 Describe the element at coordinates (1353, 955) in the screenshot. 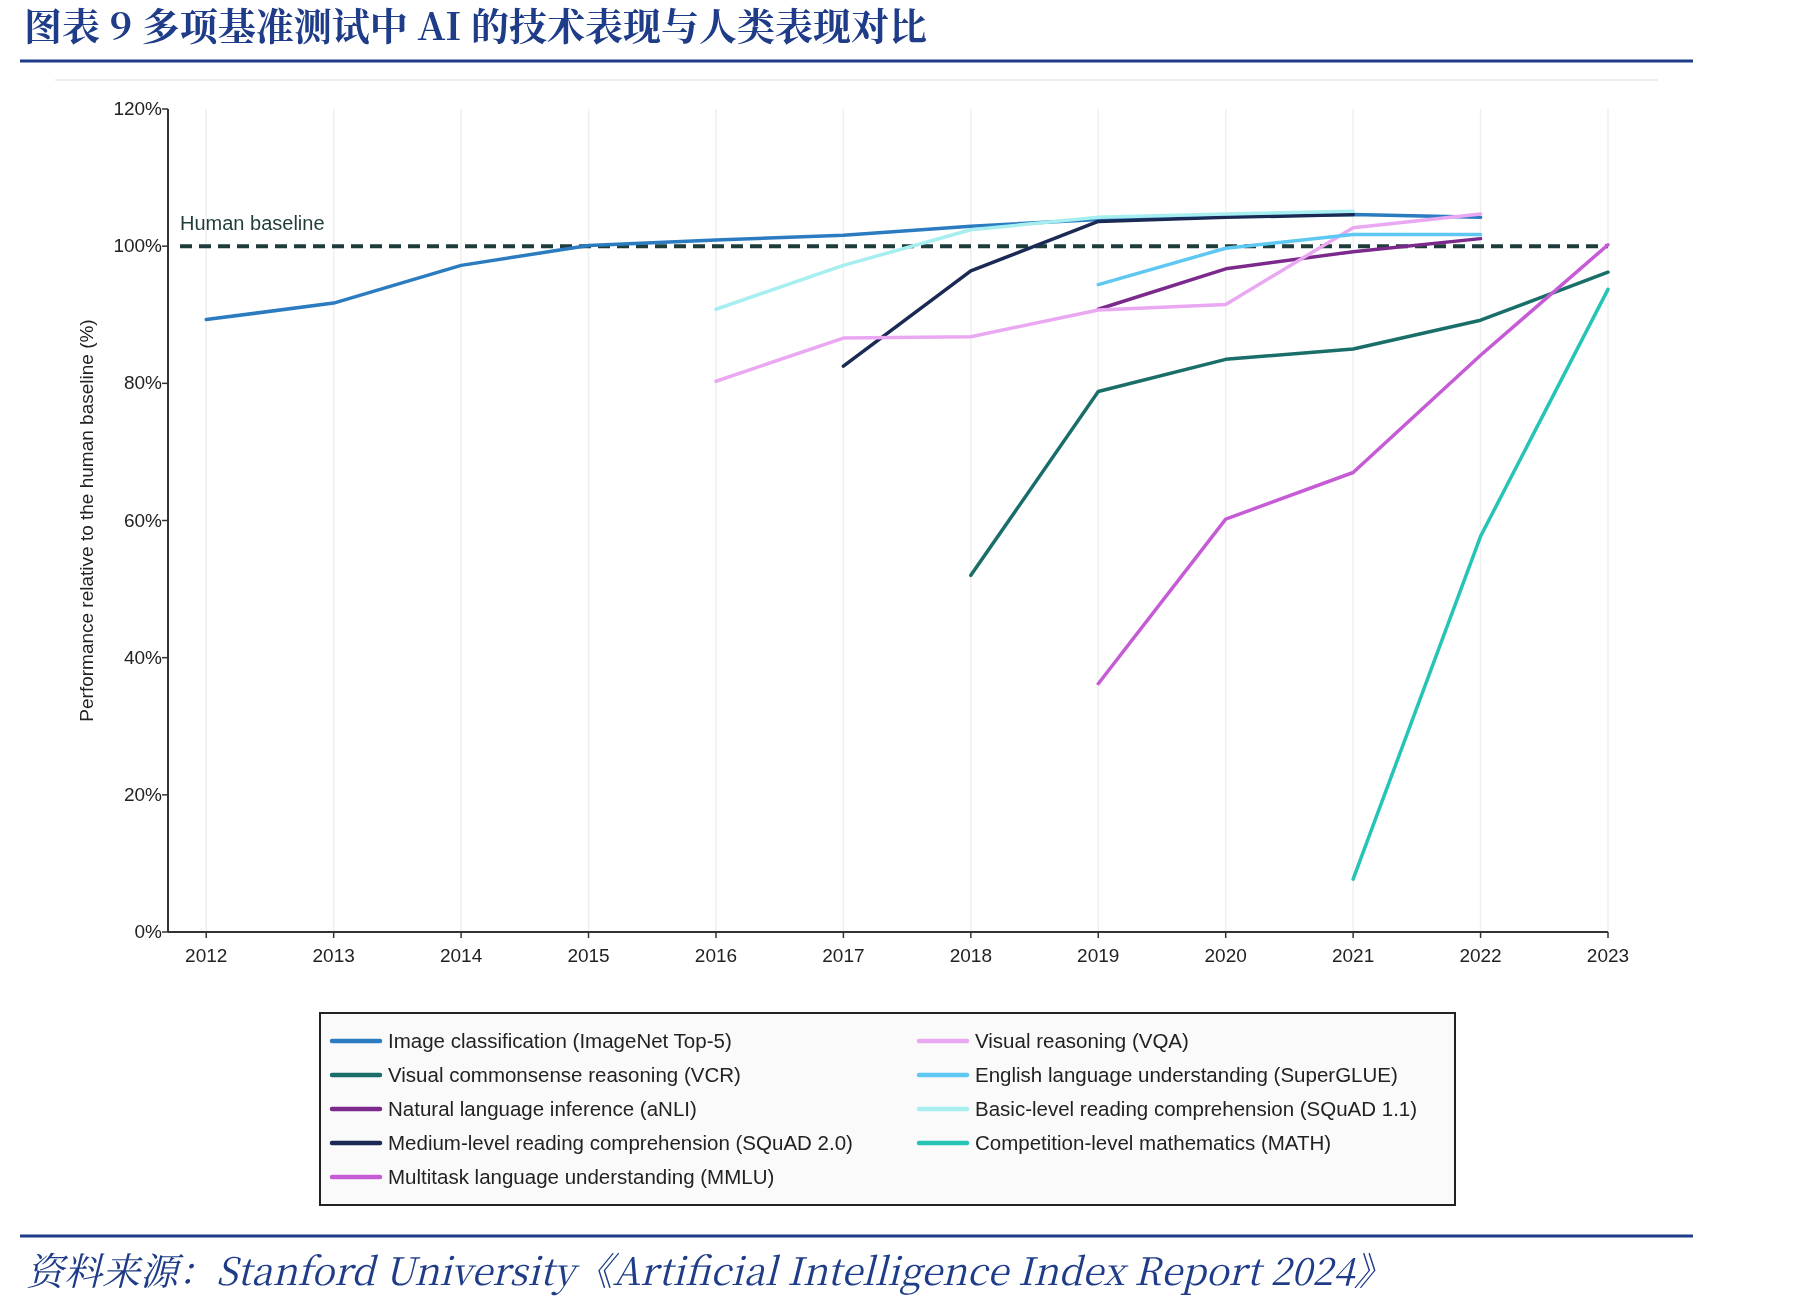

I see `x-tick-label: 2021` at that location.